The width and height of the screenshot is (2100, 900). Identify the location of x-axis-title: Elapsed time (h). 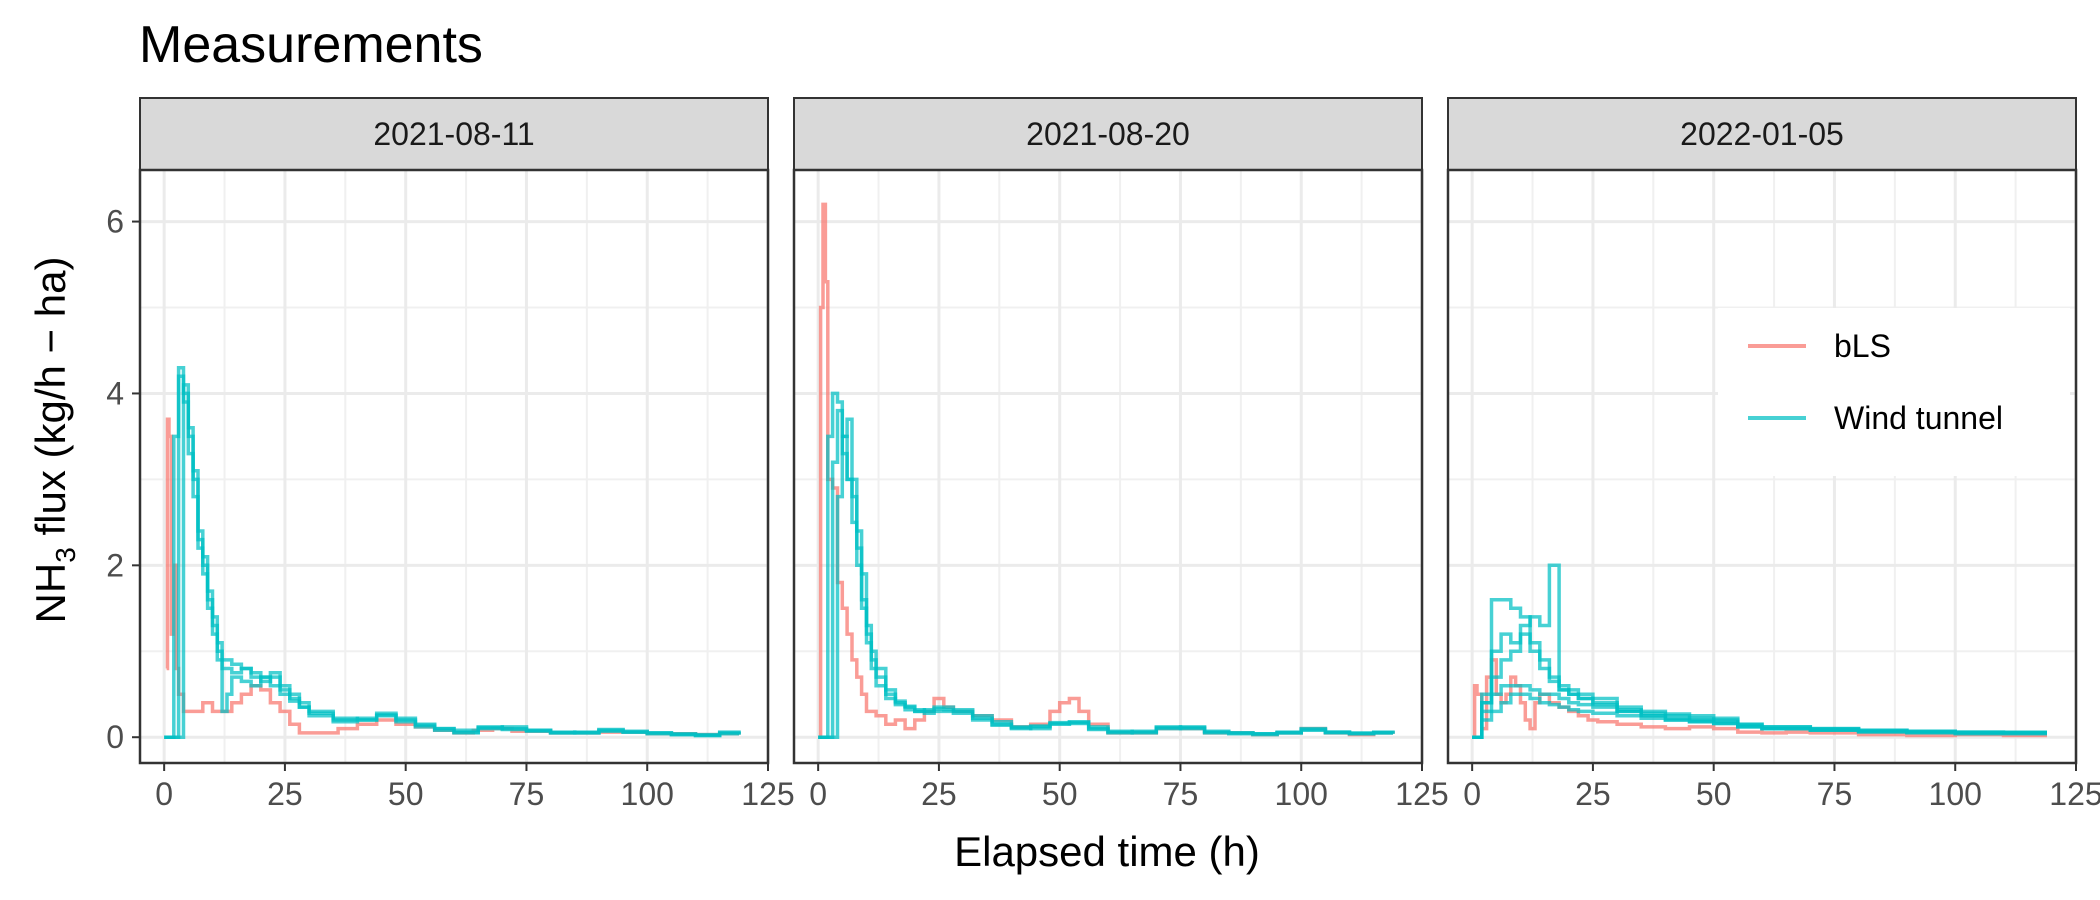
(1107, 851).